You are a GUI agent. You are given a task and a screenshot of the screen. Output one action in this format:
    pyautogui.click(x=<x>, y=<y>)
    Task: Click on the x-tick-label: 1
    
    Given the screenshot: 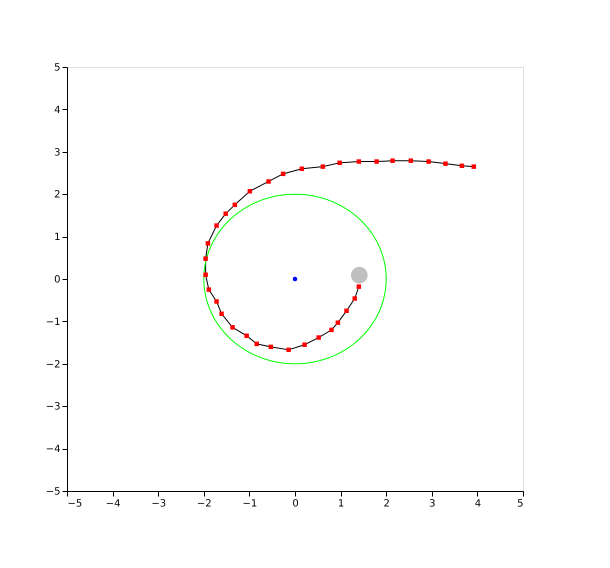 What is the action you would take?
    pyautogui.click(x=341, y=504)
    